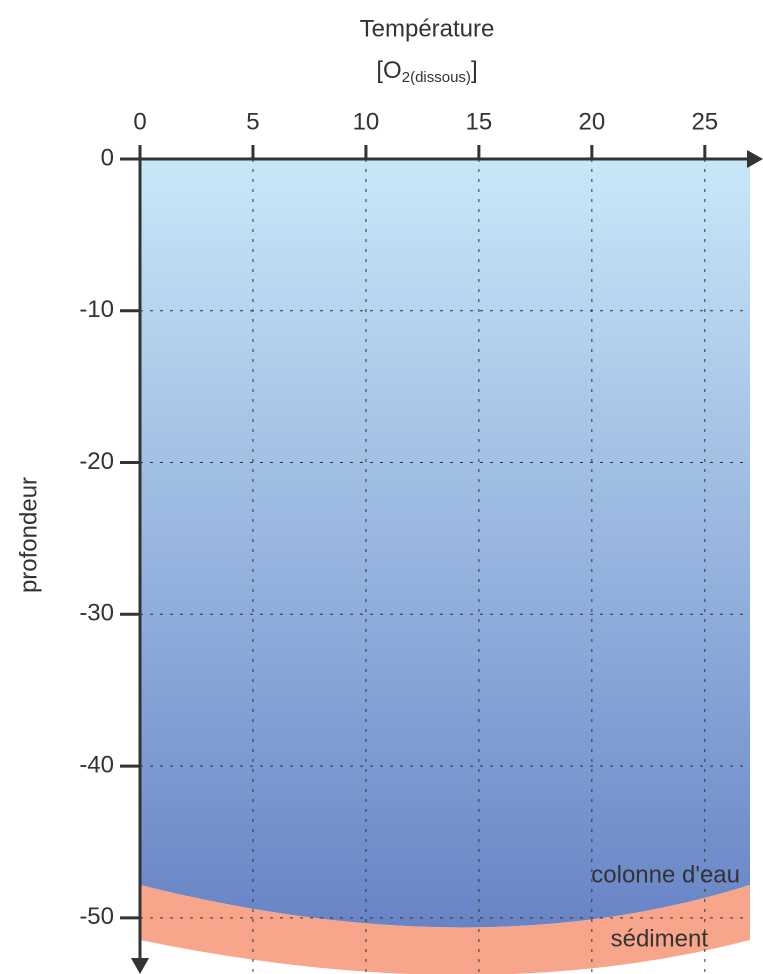 This screenshot has width=763, height=974. What do you see at coordinates (445, 929) in the screenshot?
I see `sediment` at bounding box center [445, 929].